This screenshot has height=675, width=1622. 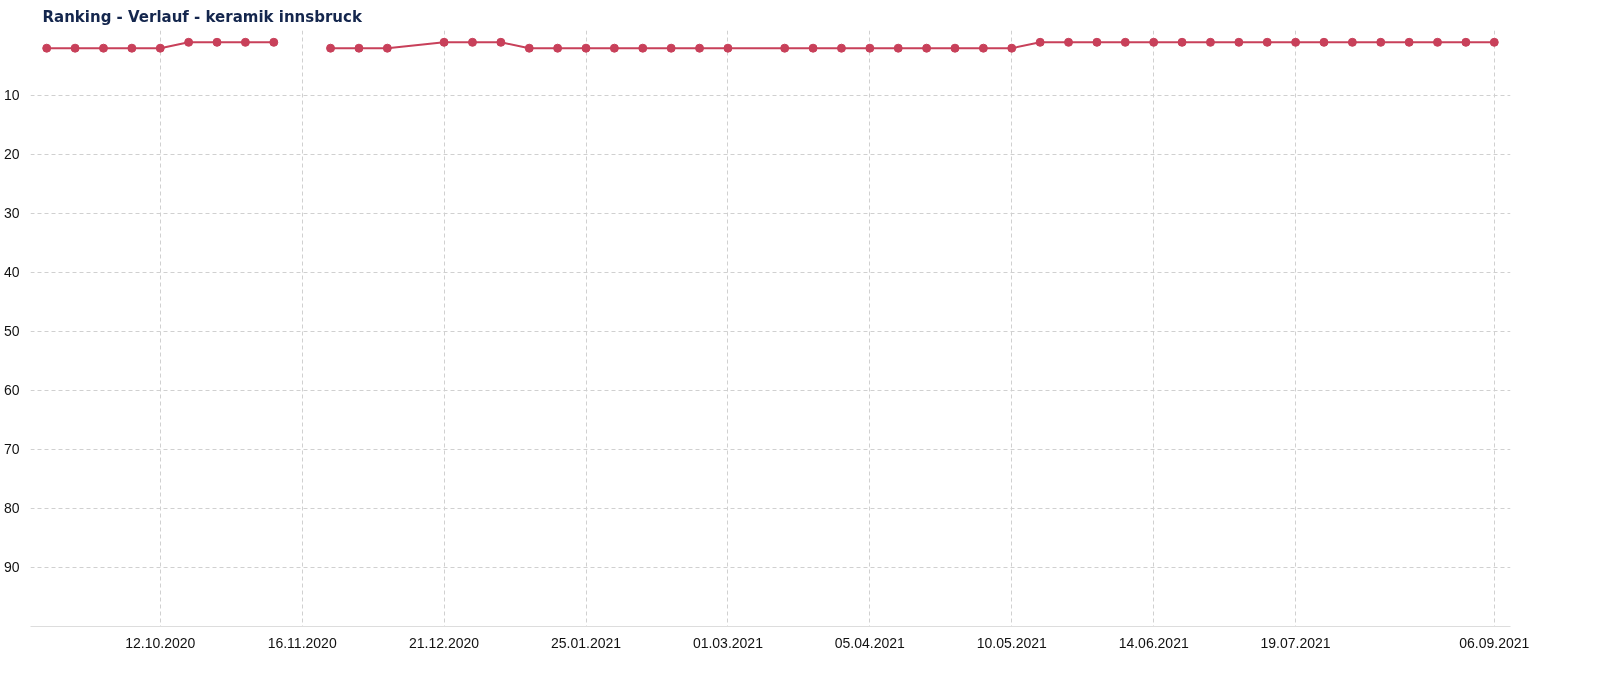 What do you see at coordinates (302, 642) in the screenshot?
I see `x-tick-label: 16.11.2020` at bounding box center [302, 642].